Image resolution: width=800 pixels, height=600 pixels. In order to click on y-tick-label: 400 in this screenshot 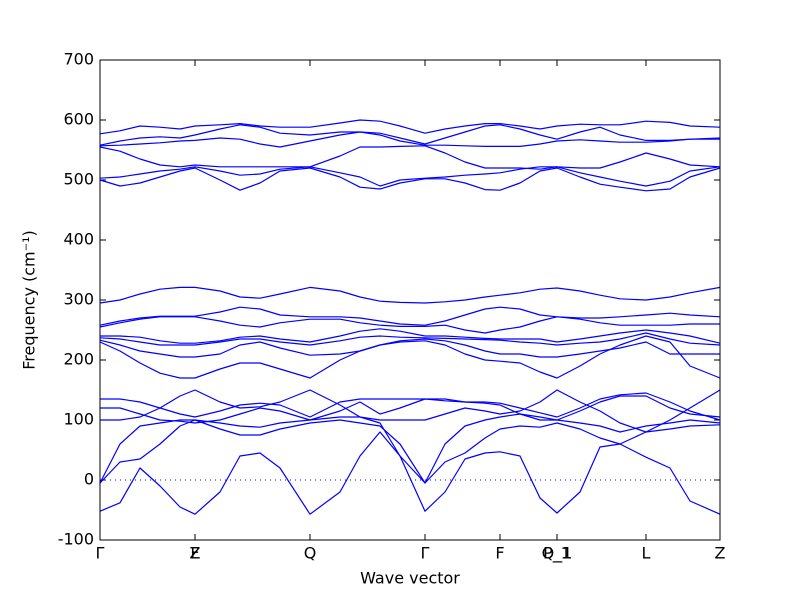, I will do `click(78, 239)`.